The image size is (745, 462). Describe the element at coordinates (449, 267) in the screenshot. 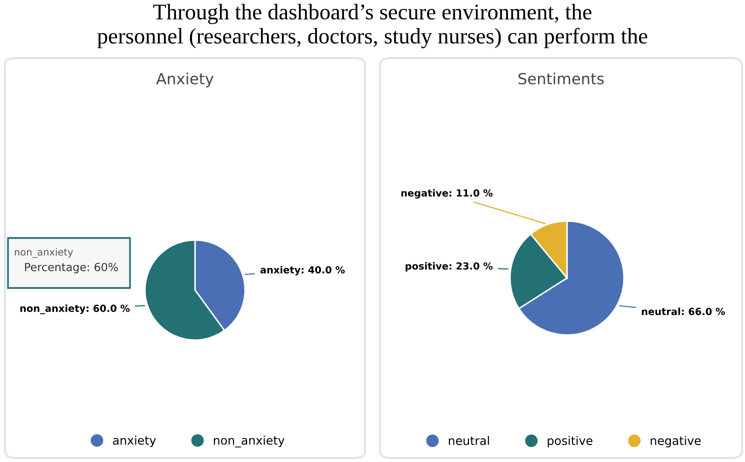

I see `data-label: positive: 23.0 %` at that location.